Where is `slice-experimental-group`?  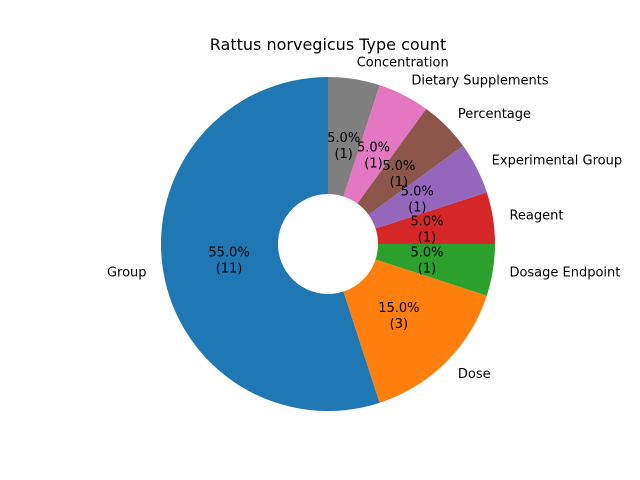 slice-experimental-group is located at coordinates (427, 187).